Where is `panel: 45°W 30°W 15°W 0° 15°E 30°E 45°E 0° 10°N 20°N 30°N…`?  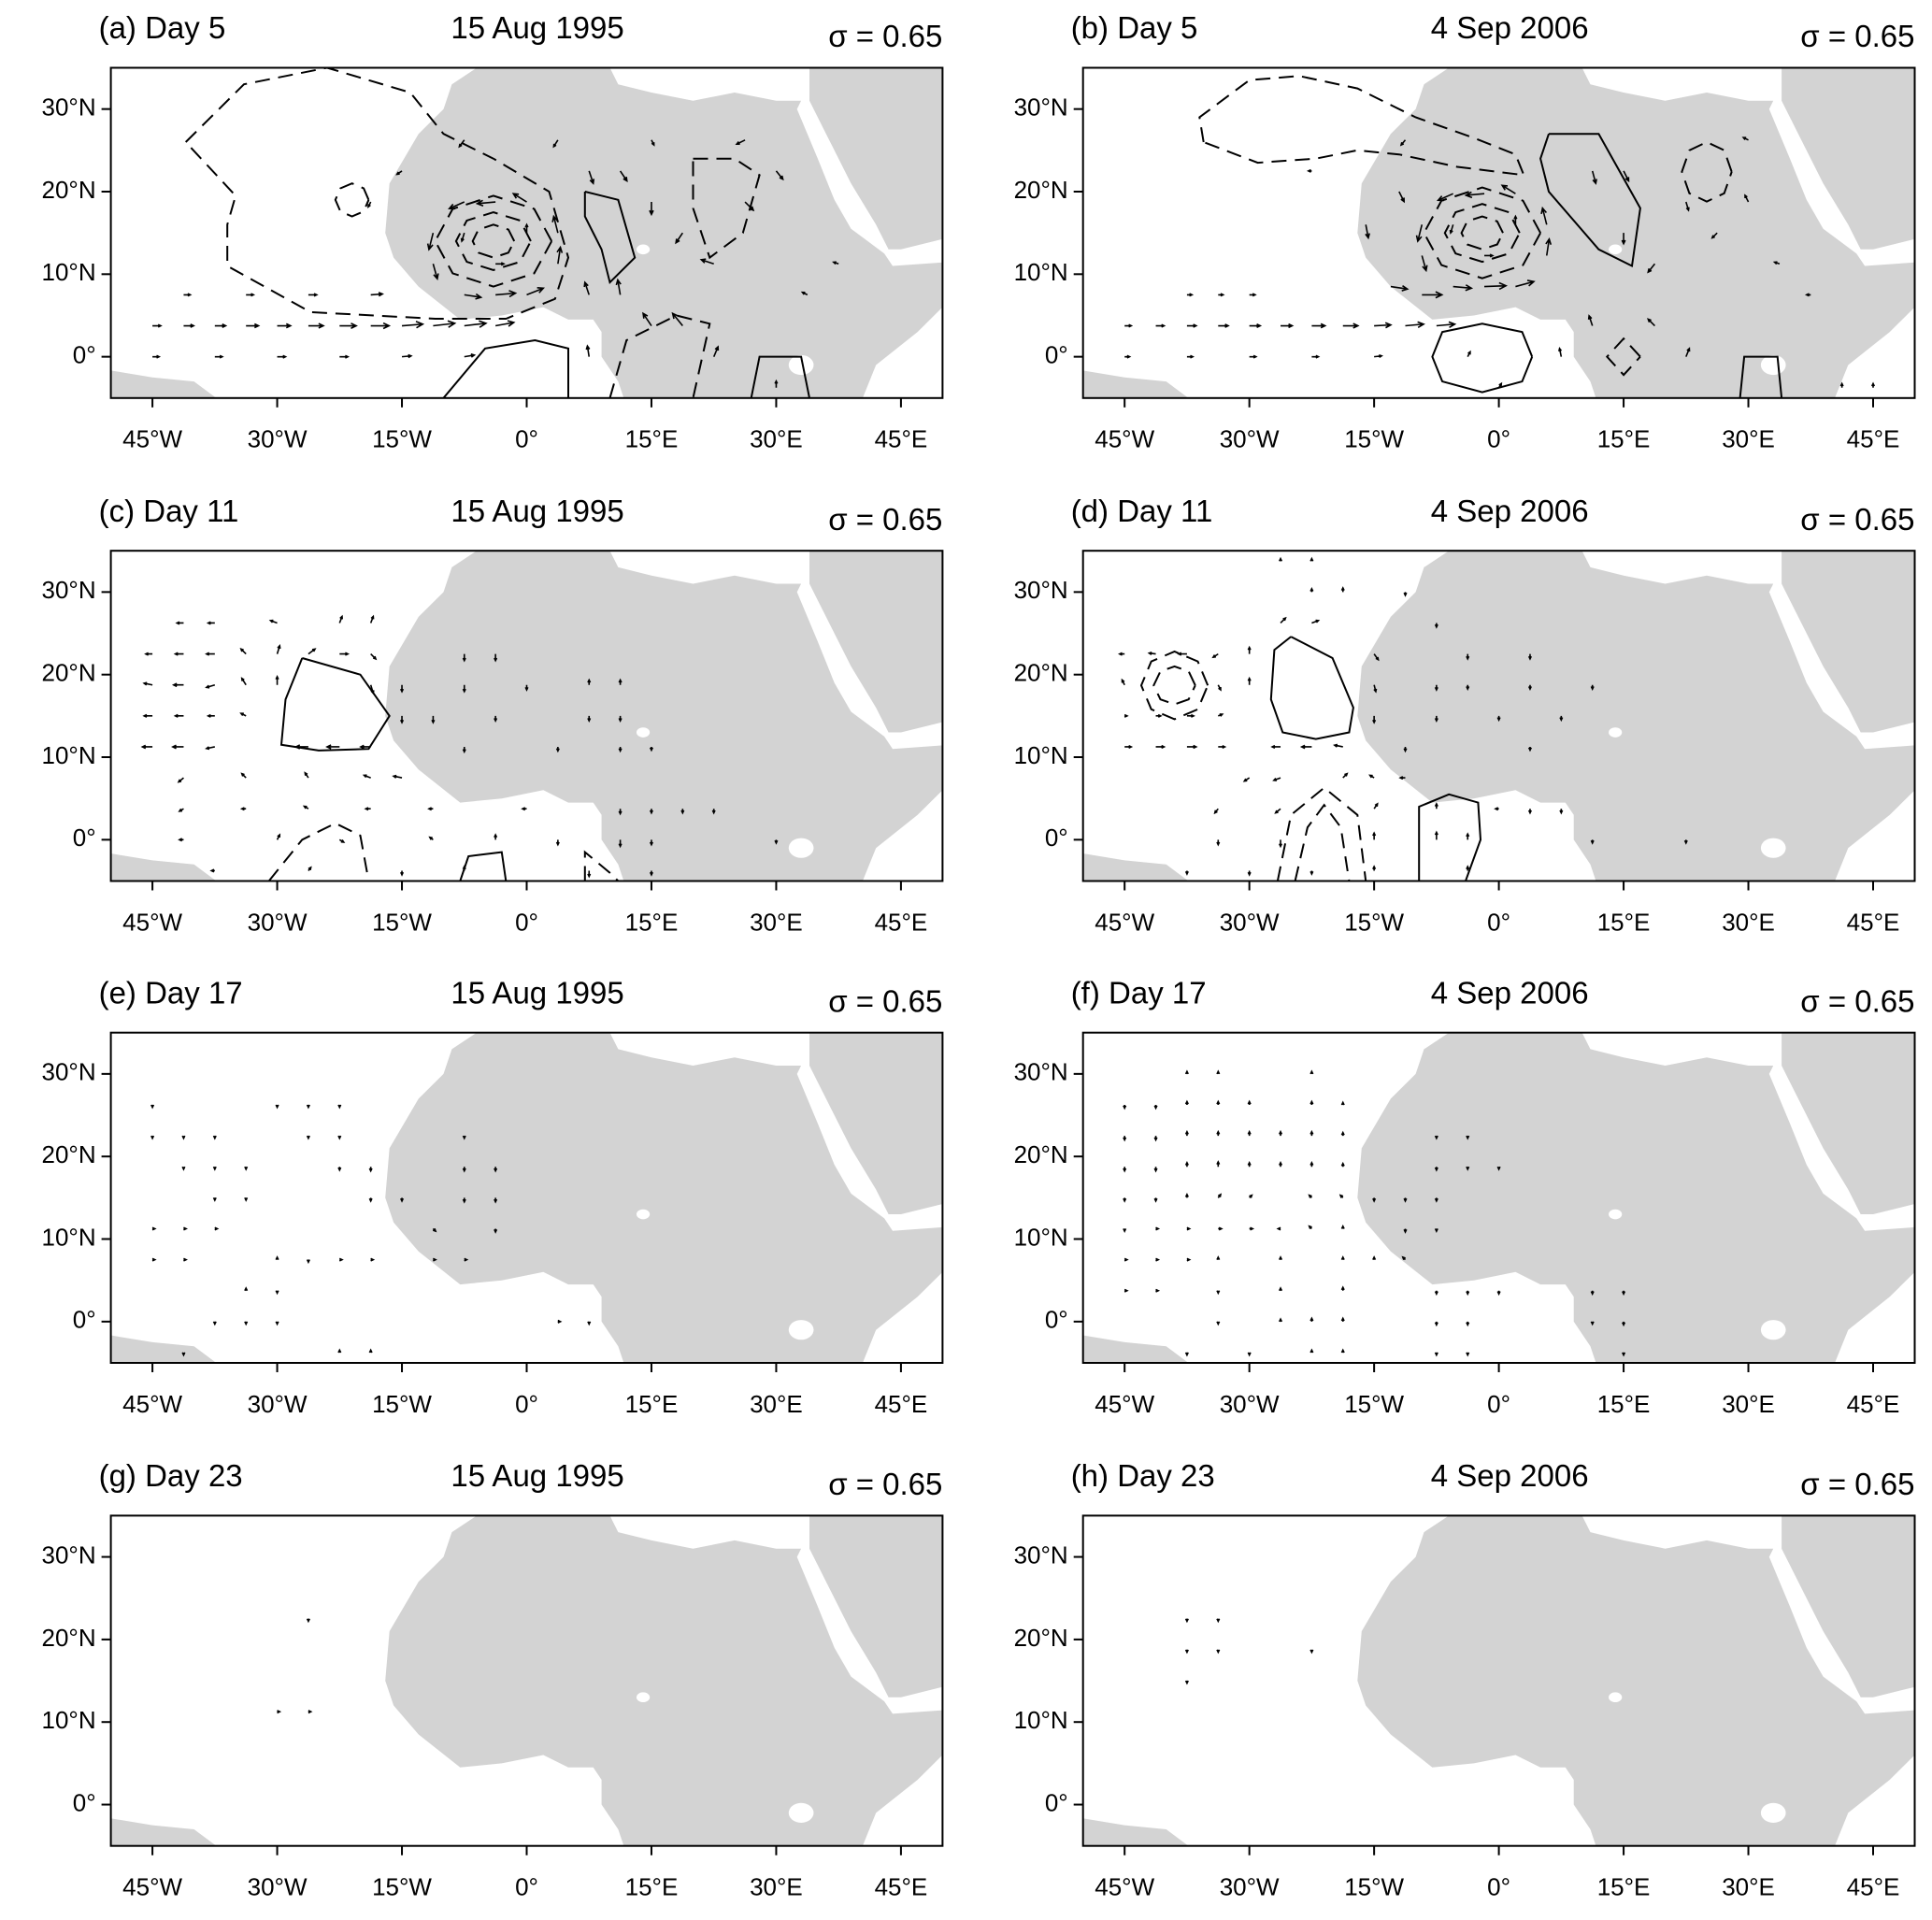
panel: 45°W 30°W 15°W 0° 15°E 30°E 45°E 0° 10°N 20°N 30°N… is located at coordinates (1465, 232).